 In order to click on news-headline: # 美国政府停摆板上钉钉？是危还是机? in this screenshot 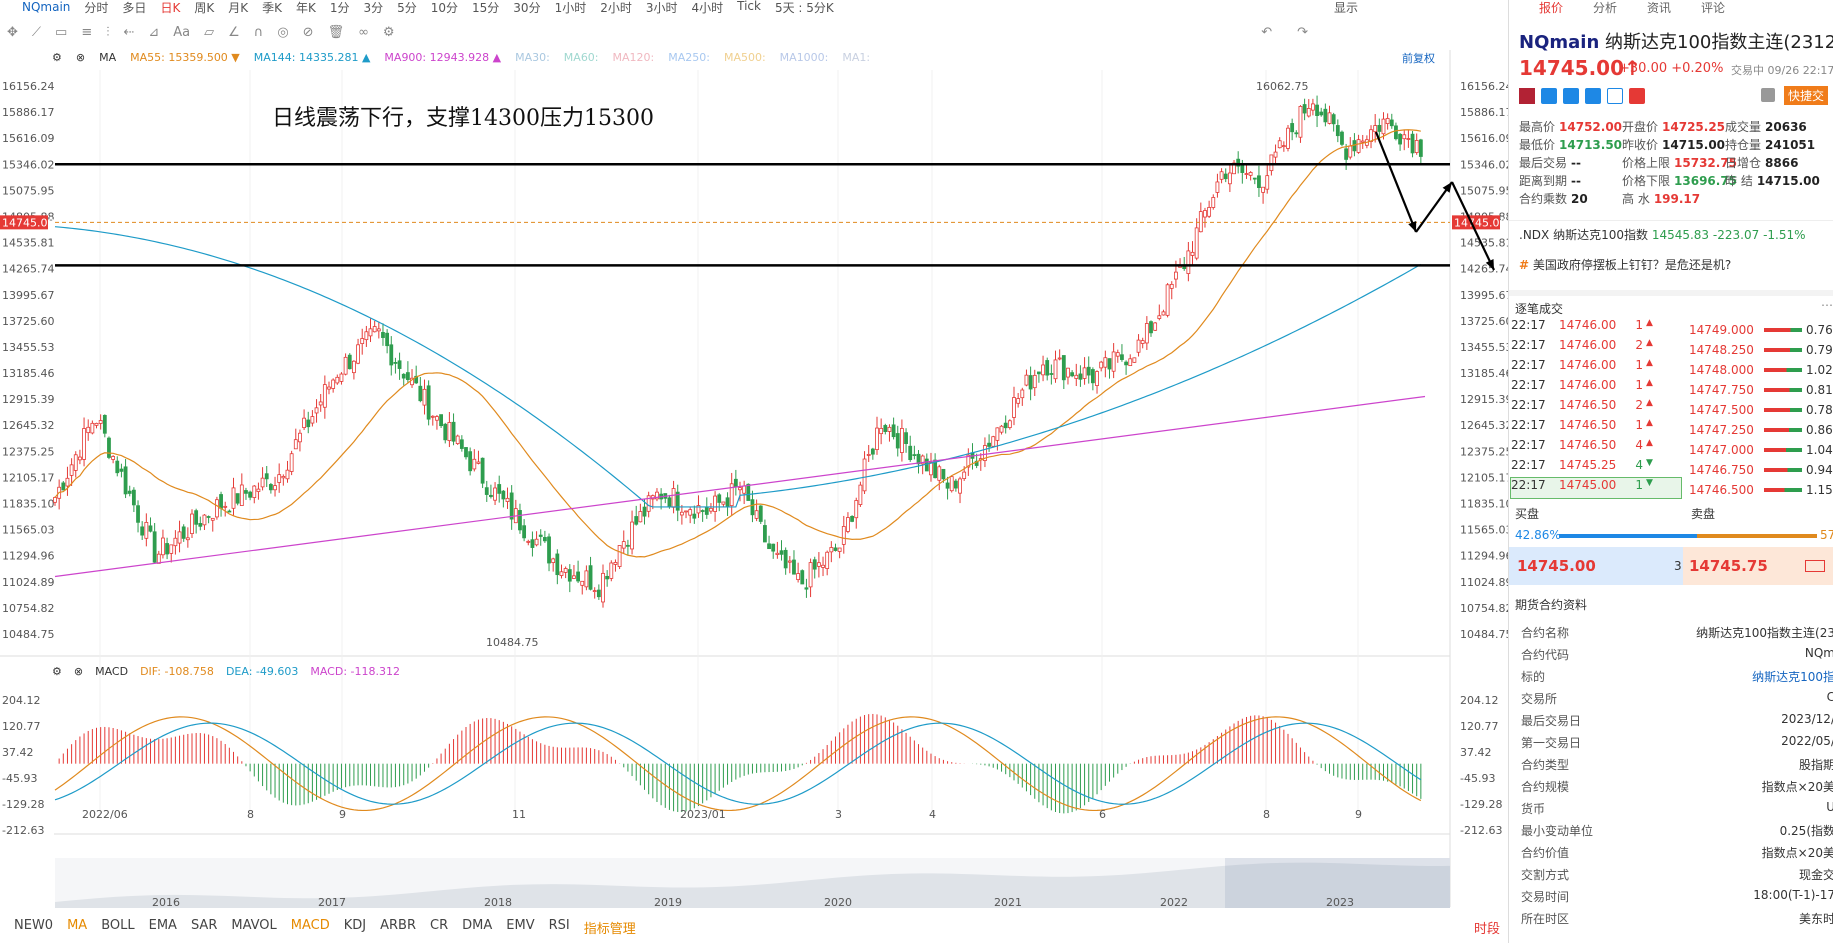, I will do `click(1625, 265)`.